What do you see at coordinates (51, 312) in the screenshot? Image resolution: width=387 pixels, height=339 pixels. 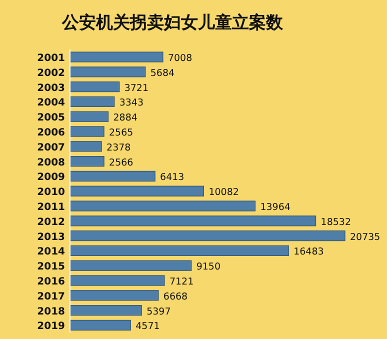 I see `y-tick-label: 2018` at bounding box center [51, 312].